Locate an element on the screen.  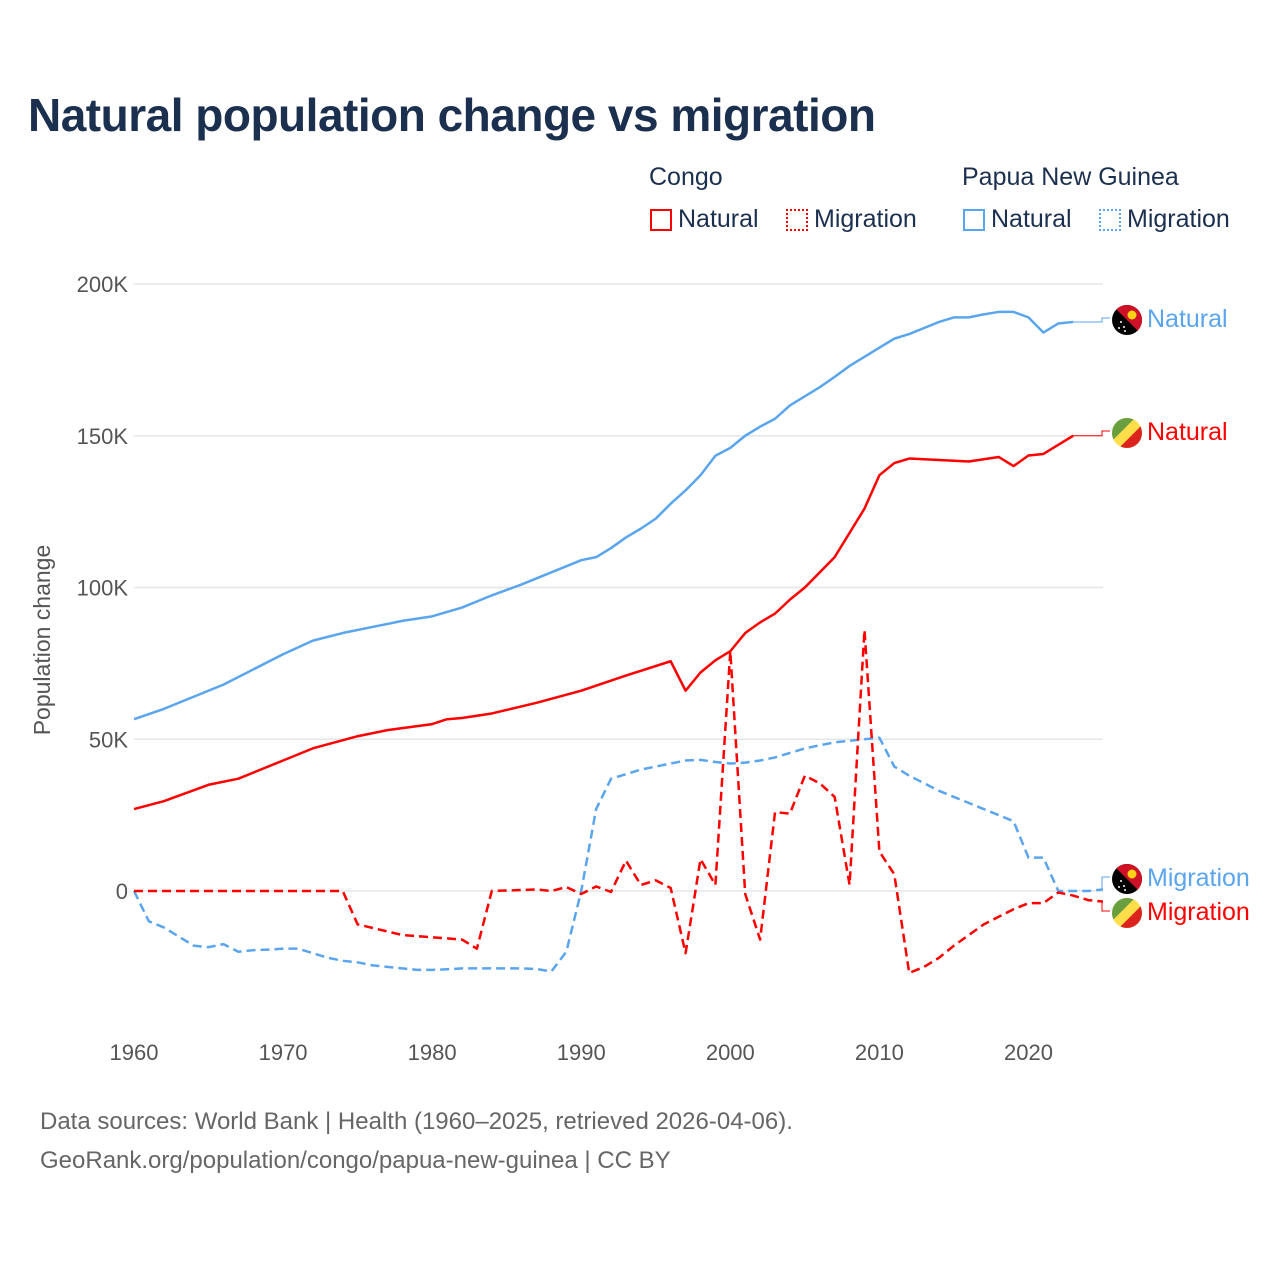
legend-png-natural: Natural is located at coordinates (1017, 219).